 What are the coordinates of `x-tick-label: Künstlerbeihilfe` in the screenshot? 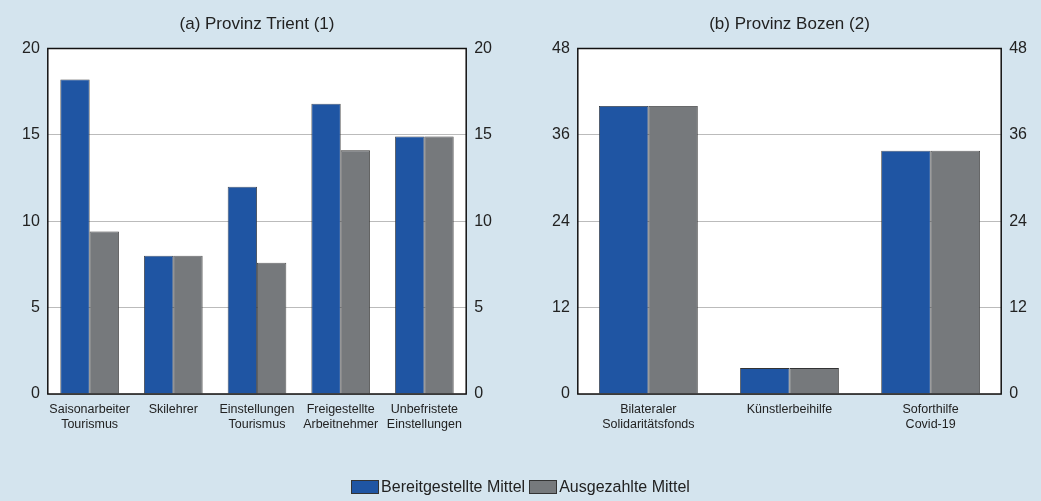 It's located at (789, 408).